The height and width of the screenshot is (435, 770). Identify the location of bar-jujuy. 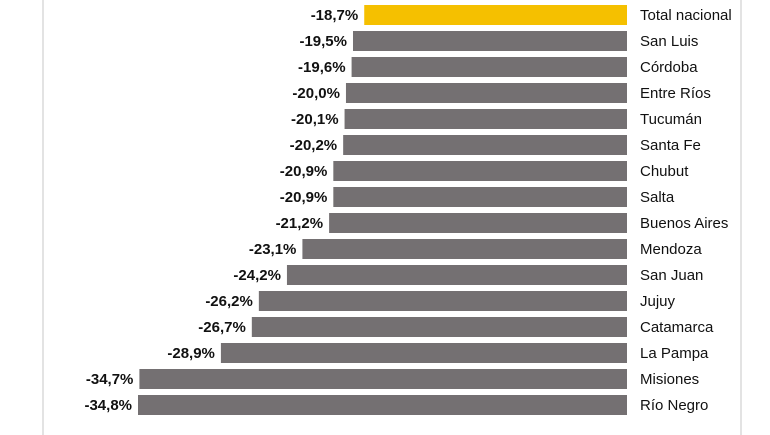
(442, 301).